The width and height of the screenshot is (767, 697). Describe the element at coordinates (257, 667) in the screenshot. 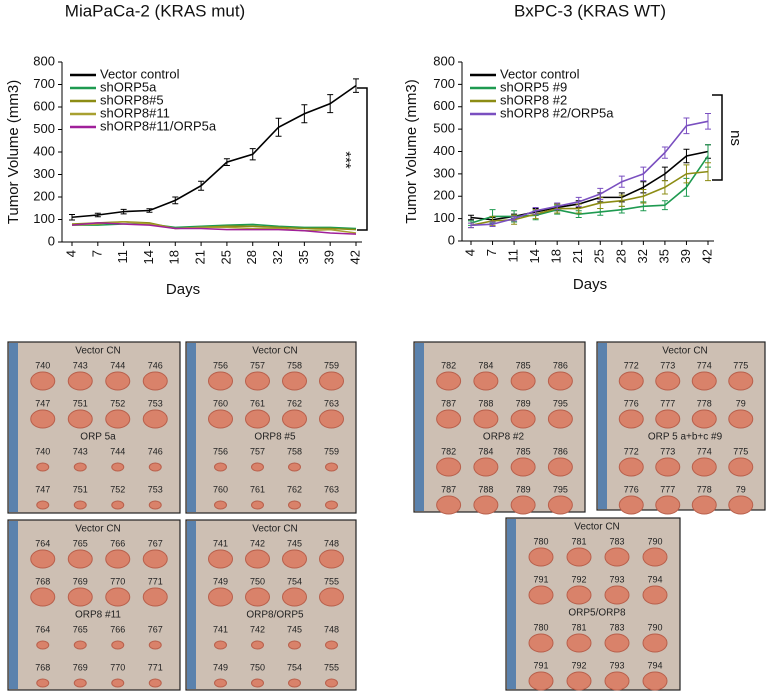

I see `sample-label: 750` at that location.